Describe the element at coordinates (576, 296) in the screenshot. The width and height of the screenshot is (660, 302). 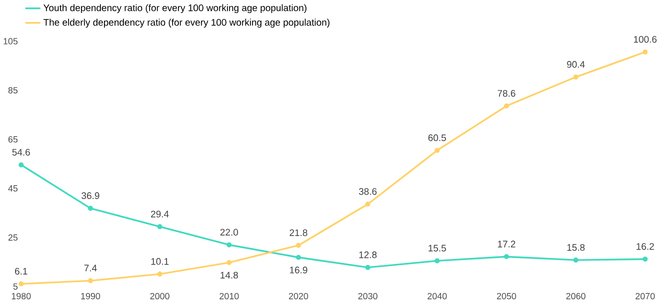
I see `x-tick-label: 2060` at that location.